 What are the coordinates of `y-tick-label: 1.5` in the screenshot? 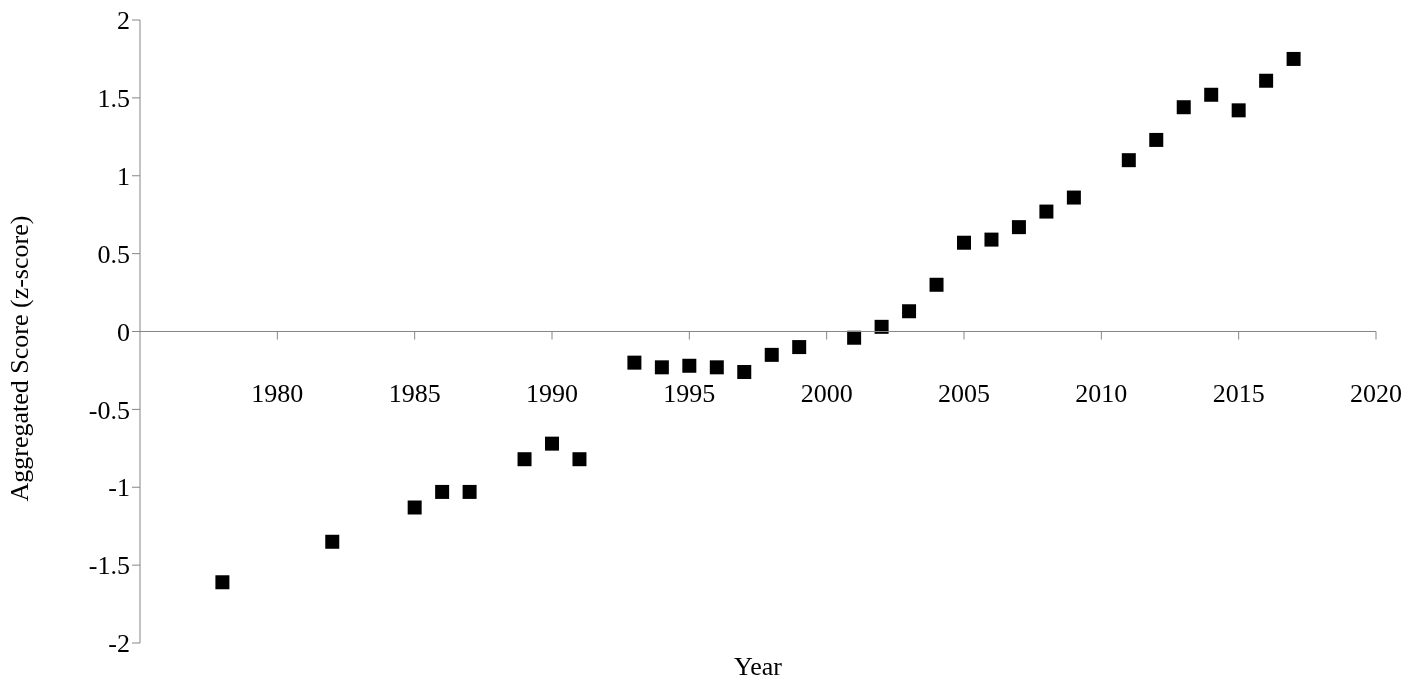 It's located at (113, 99).